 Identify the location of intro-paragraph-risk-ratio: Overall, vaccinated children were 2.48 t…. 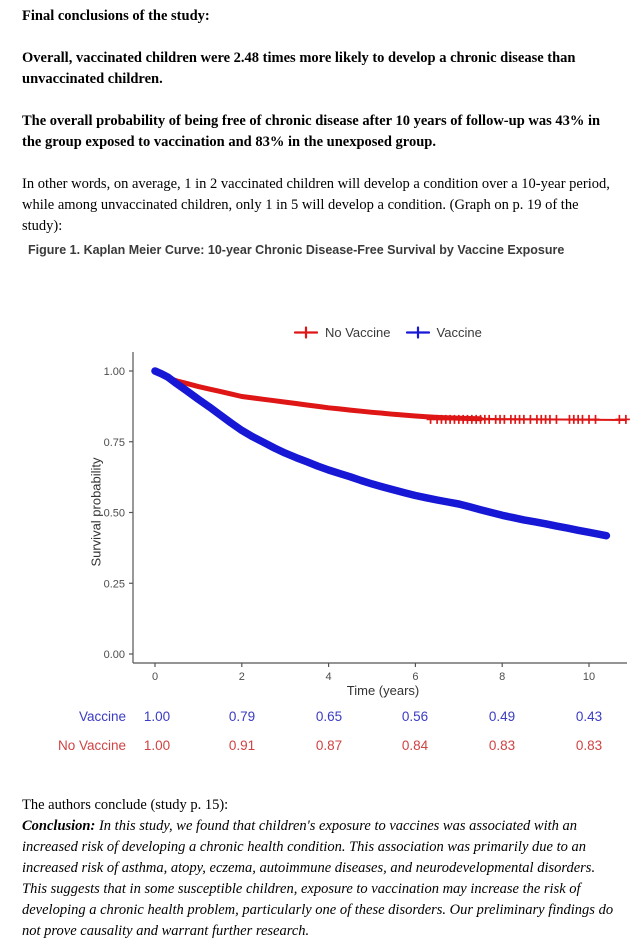
(299, 68).